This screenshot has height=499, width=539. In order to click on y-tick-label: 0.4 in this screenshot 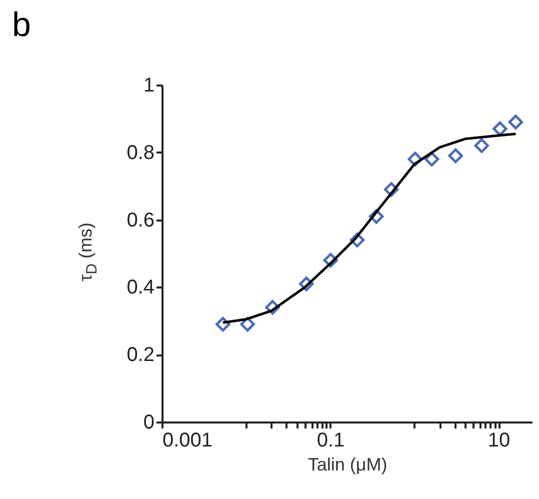, I will do `click(140, 287)`.